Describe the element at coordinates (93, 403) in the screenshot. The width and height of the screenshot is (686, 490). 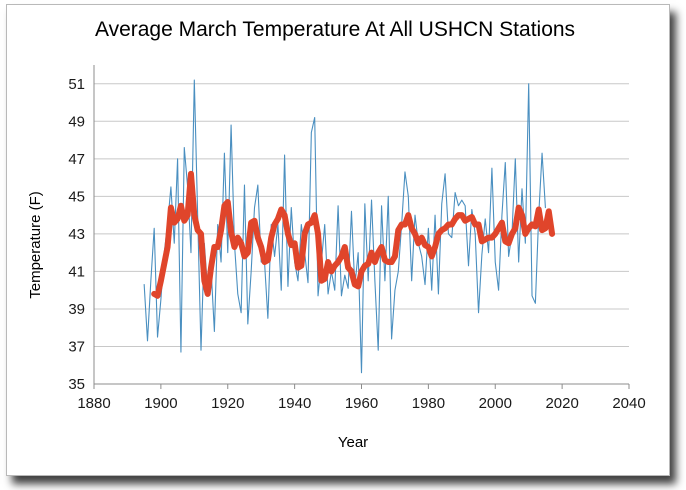
I see `x-tick-label: 1880` at that location.